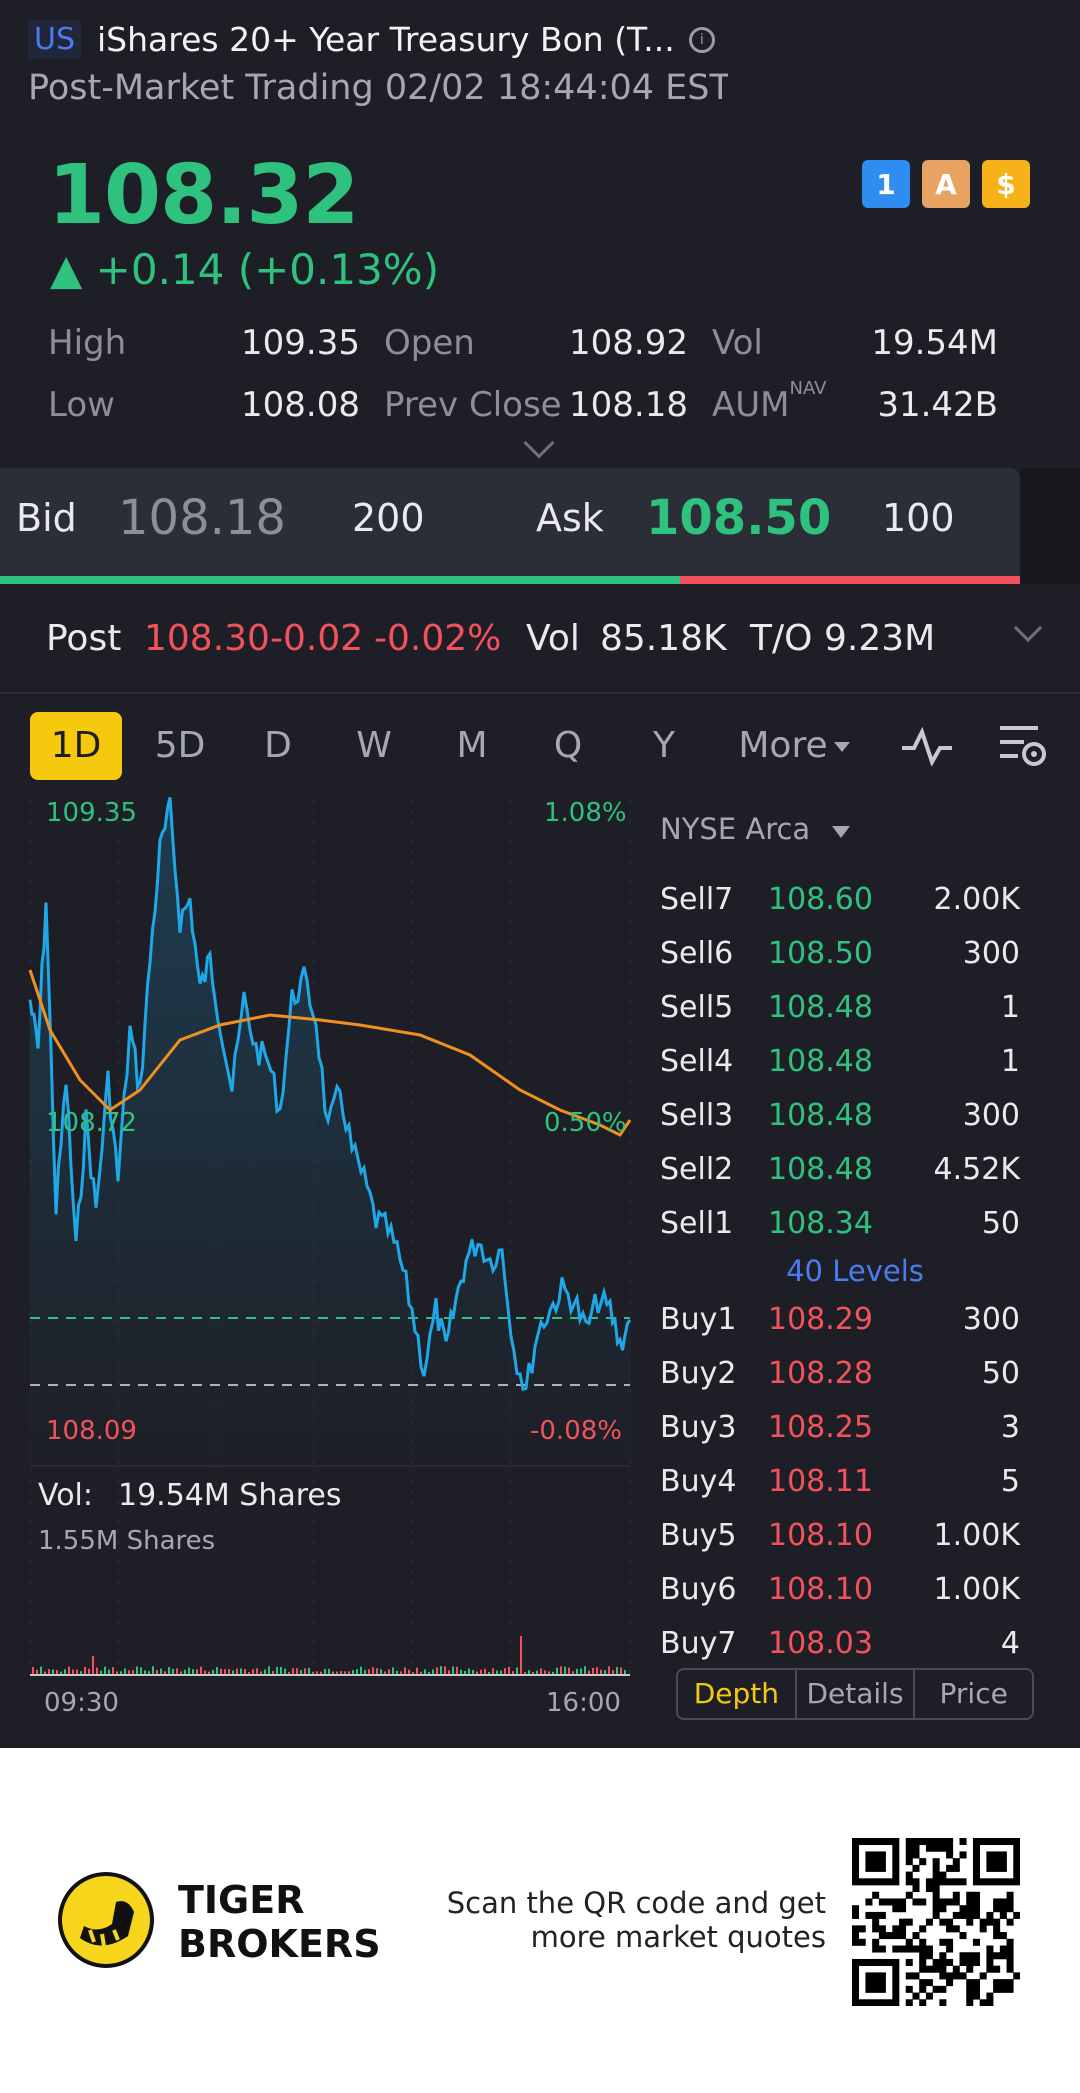 Image resolution: width=1080 pixels, height=2093 pixels. What do you see at coordinates (840, 899) in the screenshot?
I see `order-row-sell7: Sell7 108.60 2.00K` at bounding box center [840, 899].